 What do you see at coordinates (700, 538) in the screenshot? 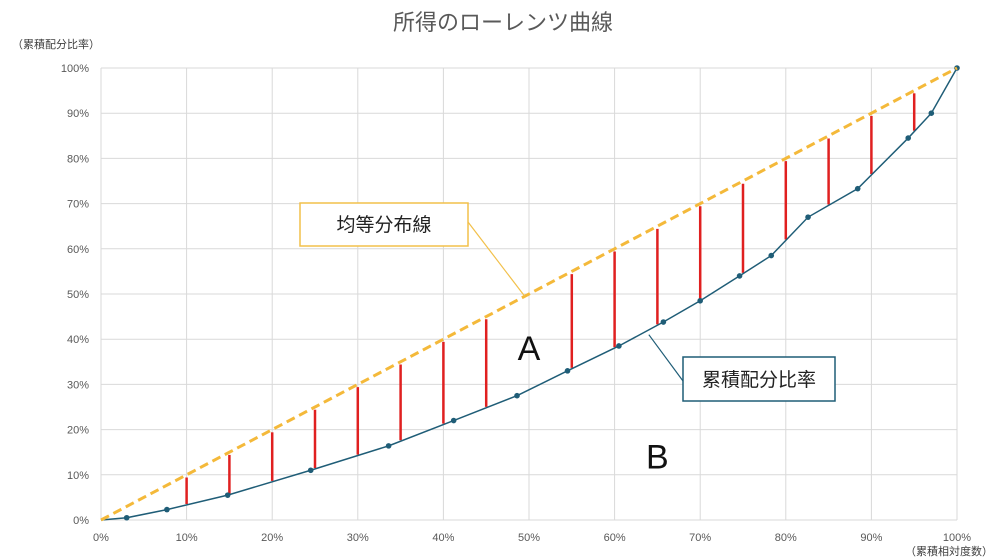
I see `x-tick-label: 70%` at bounding box center [700, 538].